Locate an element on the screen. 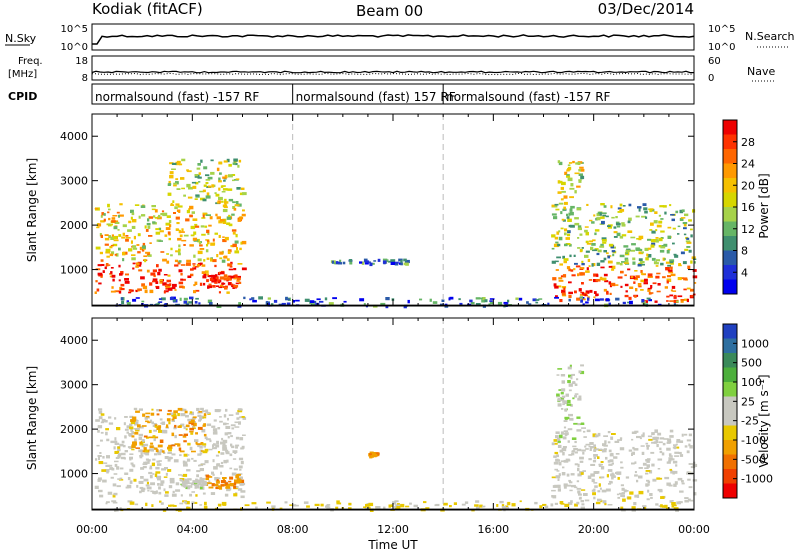 This screenshot has height=554, width=800. power-colorbar-swatch is located at coordinates (730, 185).